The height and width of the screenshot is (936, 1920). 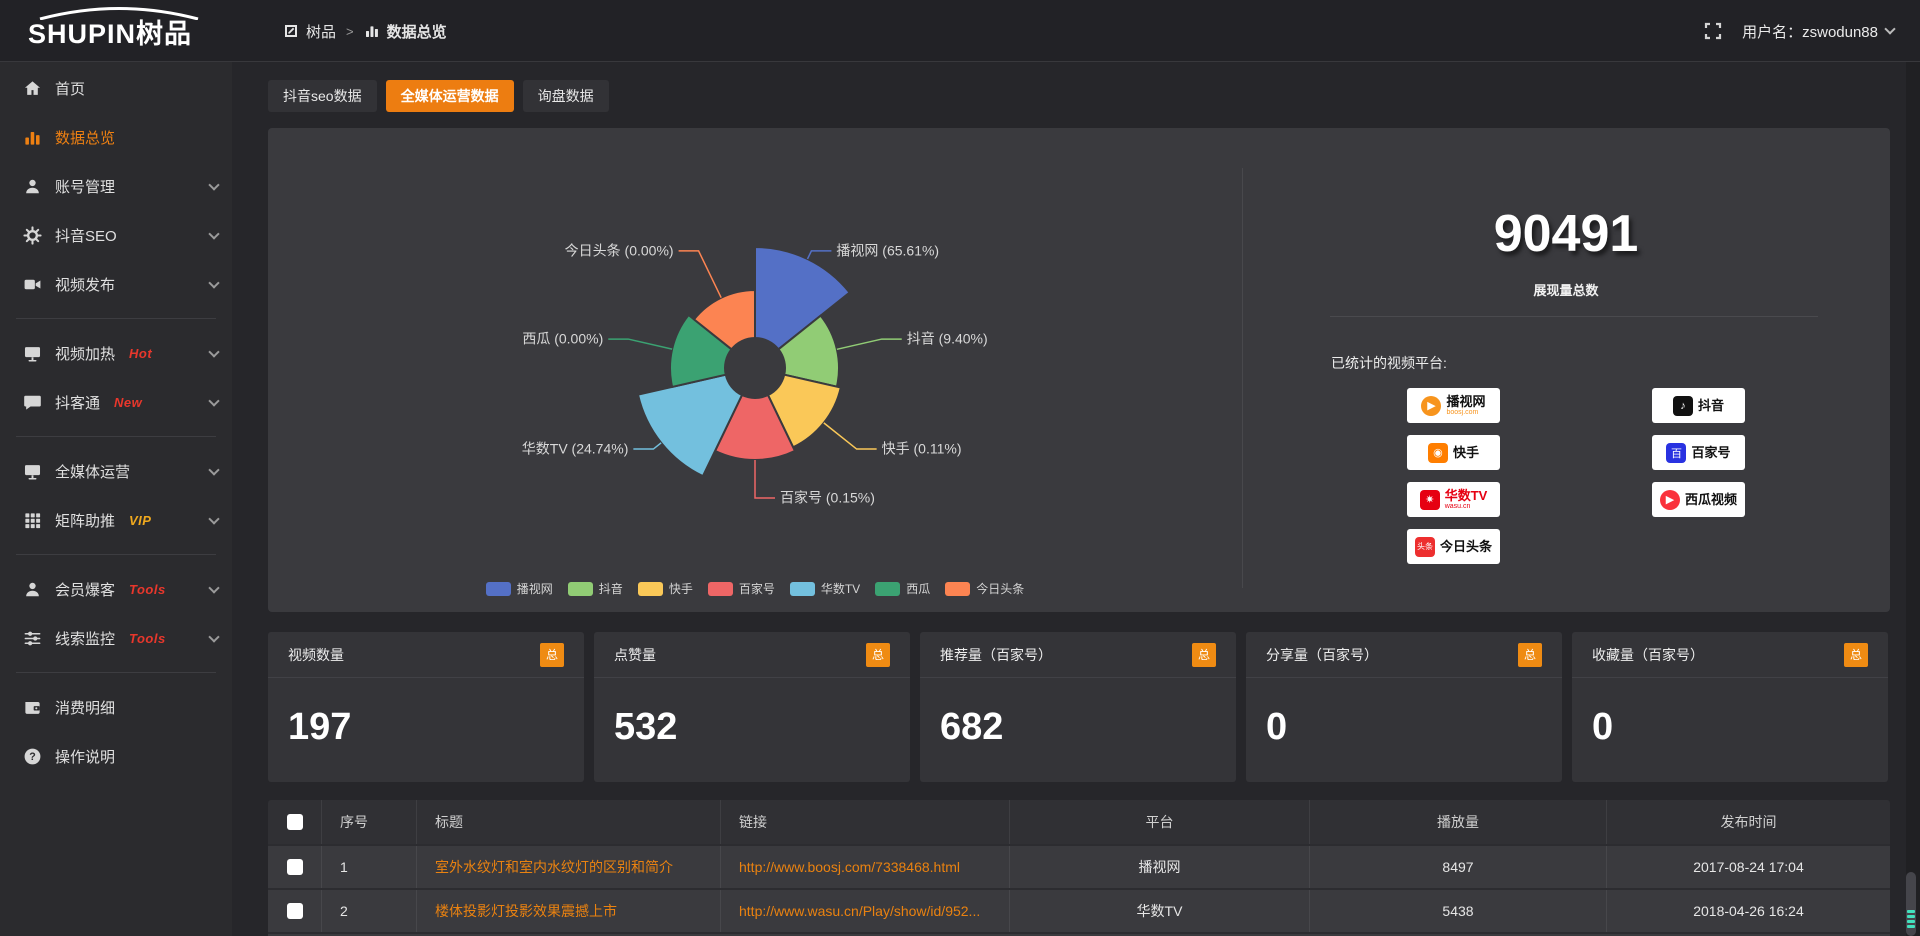 I want to click on sidebar-item-badge: New, so click(x=128, y=402).